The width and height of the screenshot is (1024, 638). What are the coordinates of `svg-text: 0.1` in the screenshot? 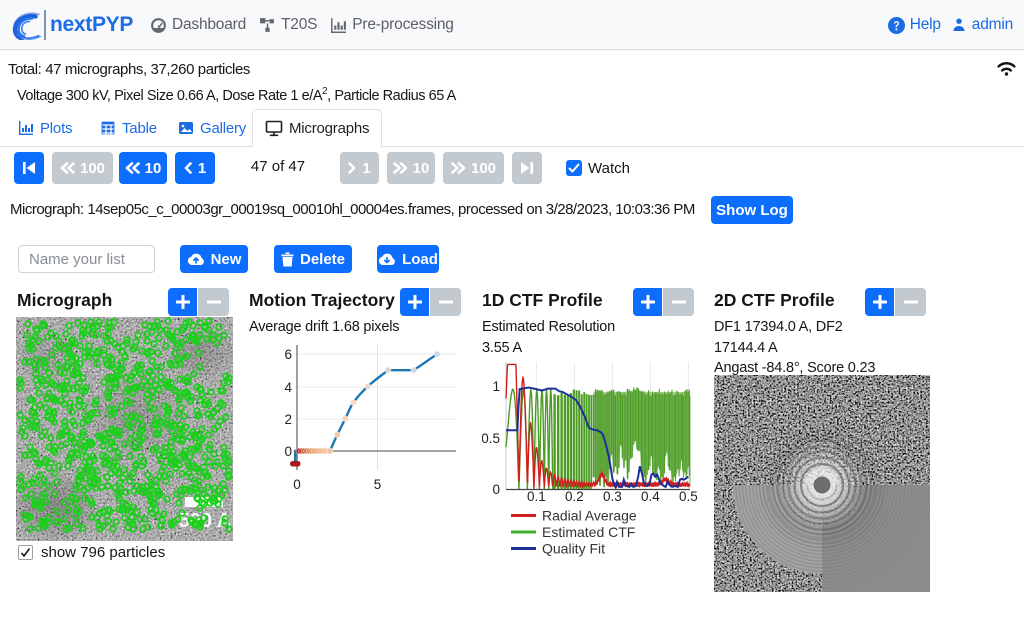 It's located at (536, 496).